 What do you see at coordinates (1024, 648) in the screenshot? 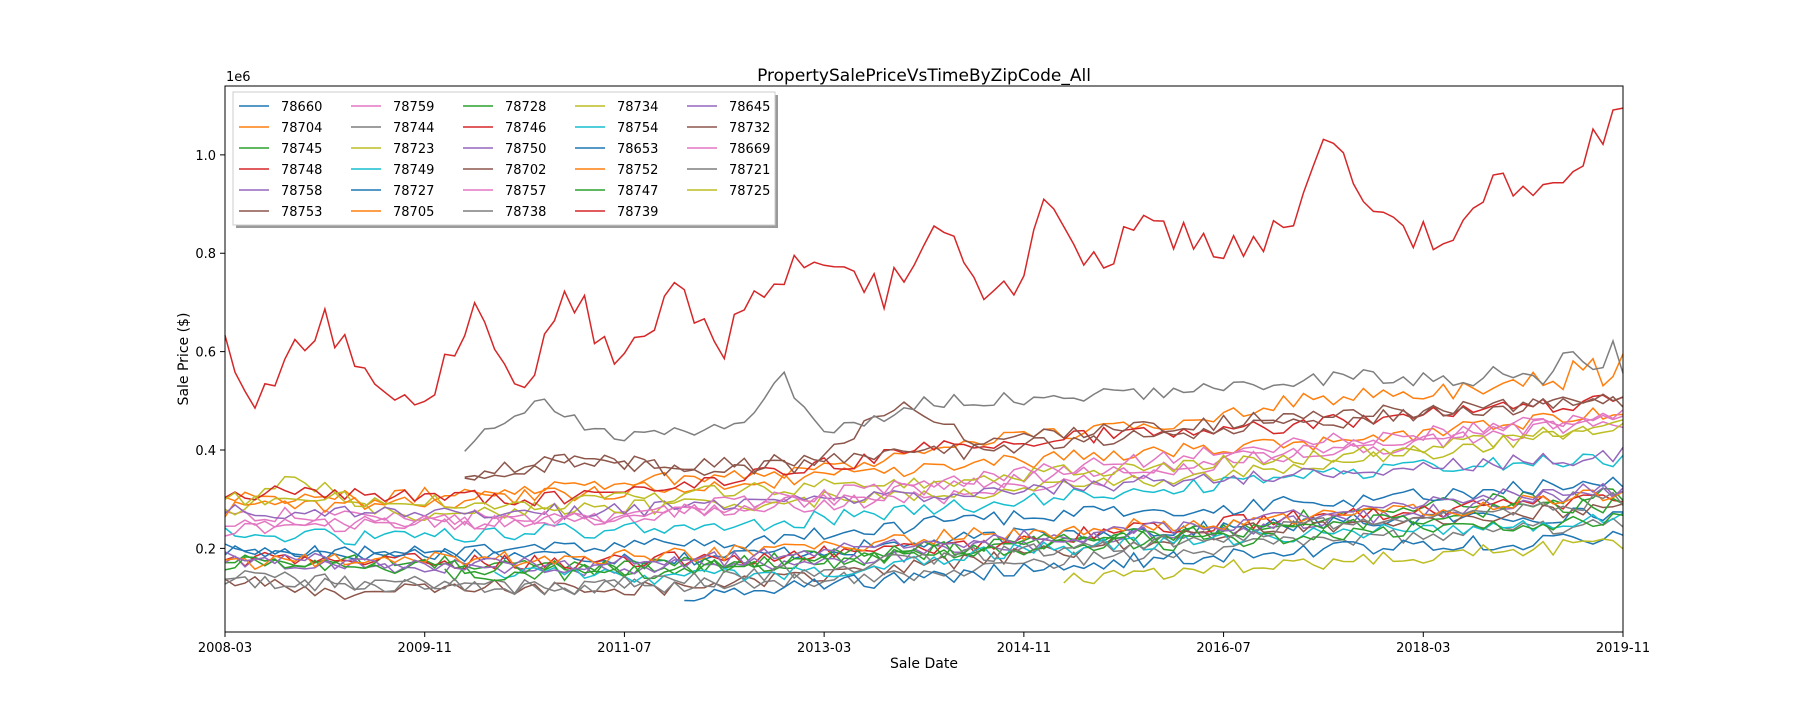
I see `x-tick-label: 2014-11` at bounding box center [1024, 648].